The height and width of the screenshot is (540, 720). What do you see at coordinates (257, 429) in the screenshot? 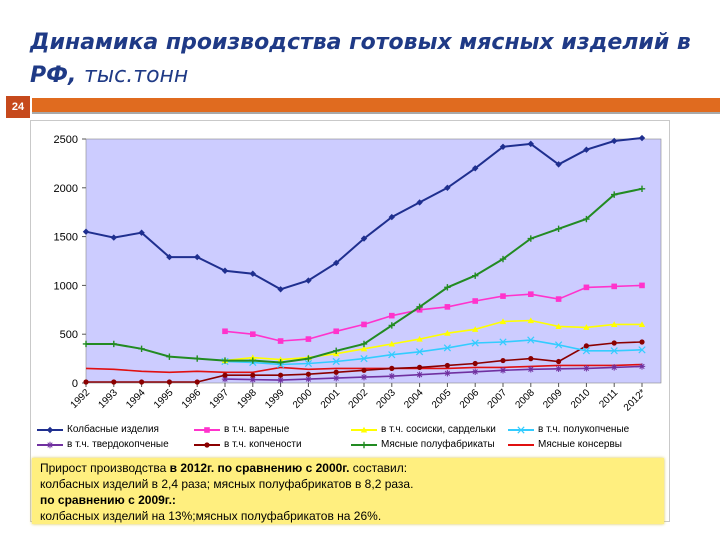
I see `legend-label-1: в т.ч. вареные` at bounding box center [257, 429].